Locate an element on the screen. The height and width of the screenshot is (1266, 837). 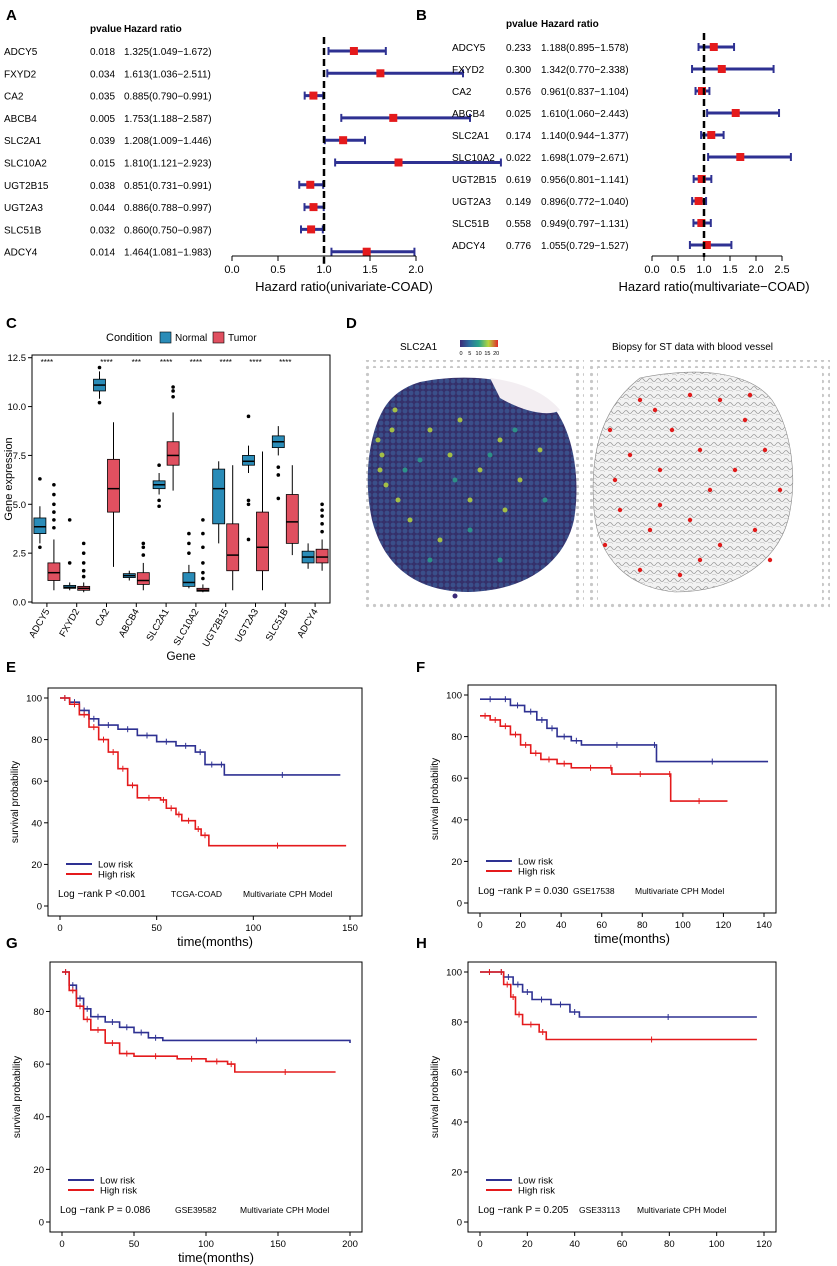
row-pvalue: 0.014 is located at coordinates (102, 253).